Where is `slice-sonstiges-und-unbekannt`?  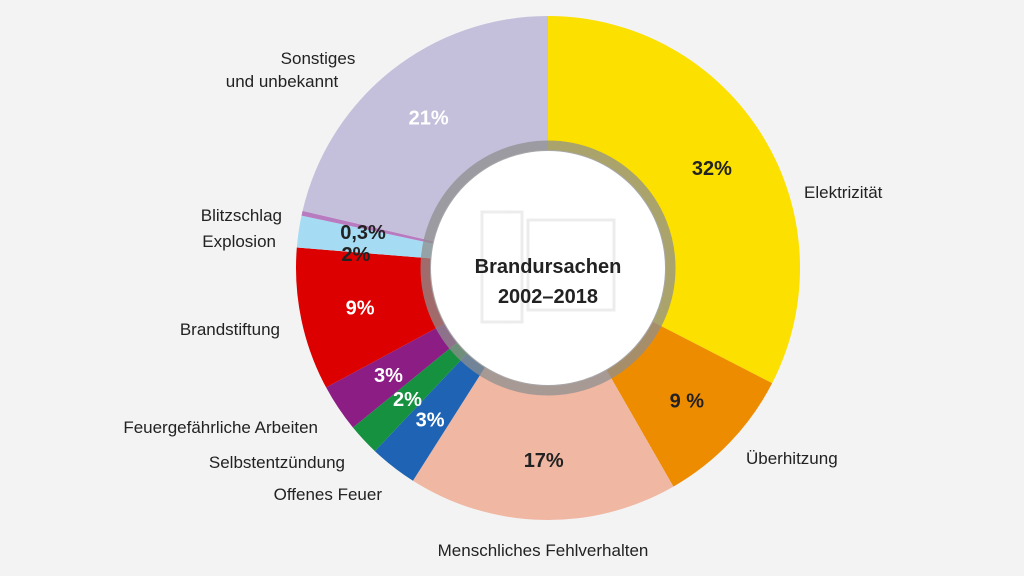 slice-sonstiges-und-unbekannt is located at coordinates (425, 129).